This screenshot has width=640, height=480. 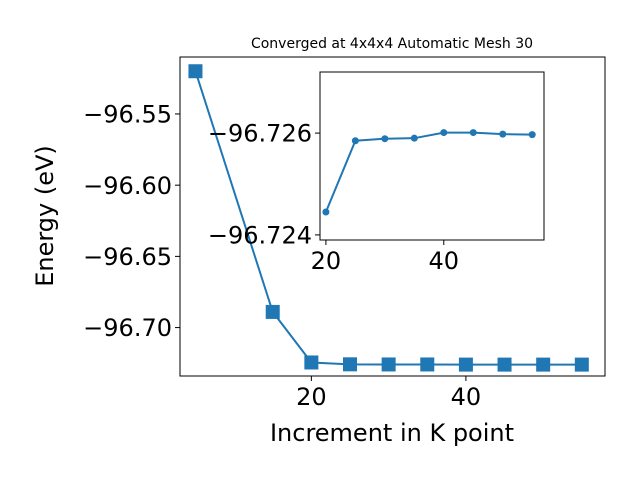 I want to click on inset-series-energy, so click(x=429, y=172).